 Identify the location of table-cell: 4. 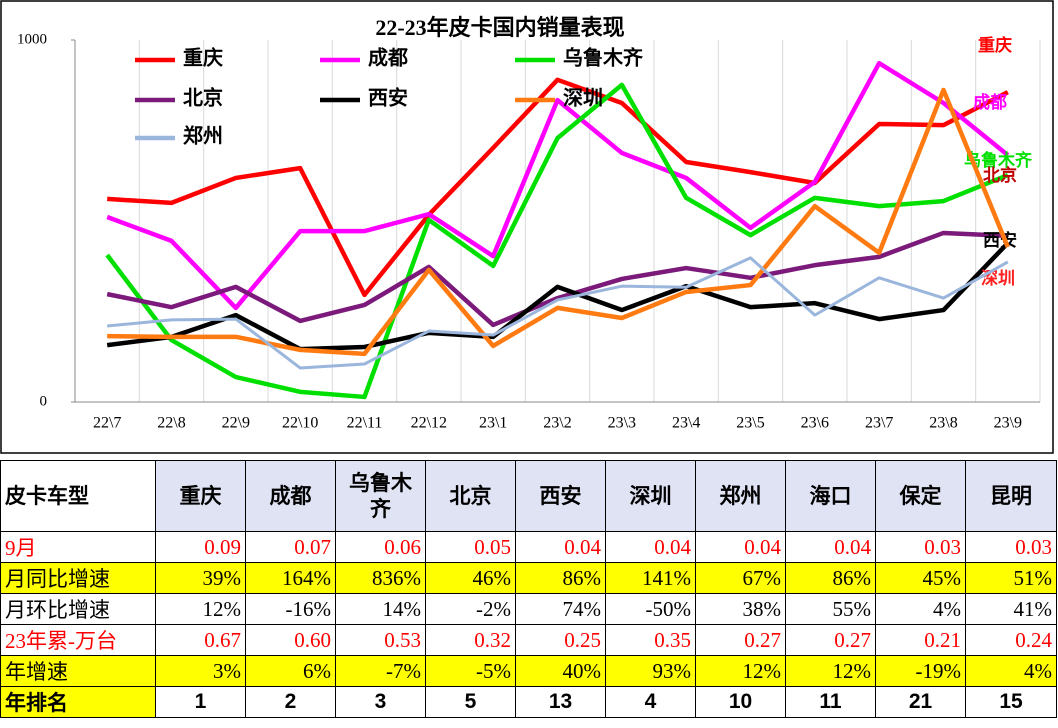
(650, 702).